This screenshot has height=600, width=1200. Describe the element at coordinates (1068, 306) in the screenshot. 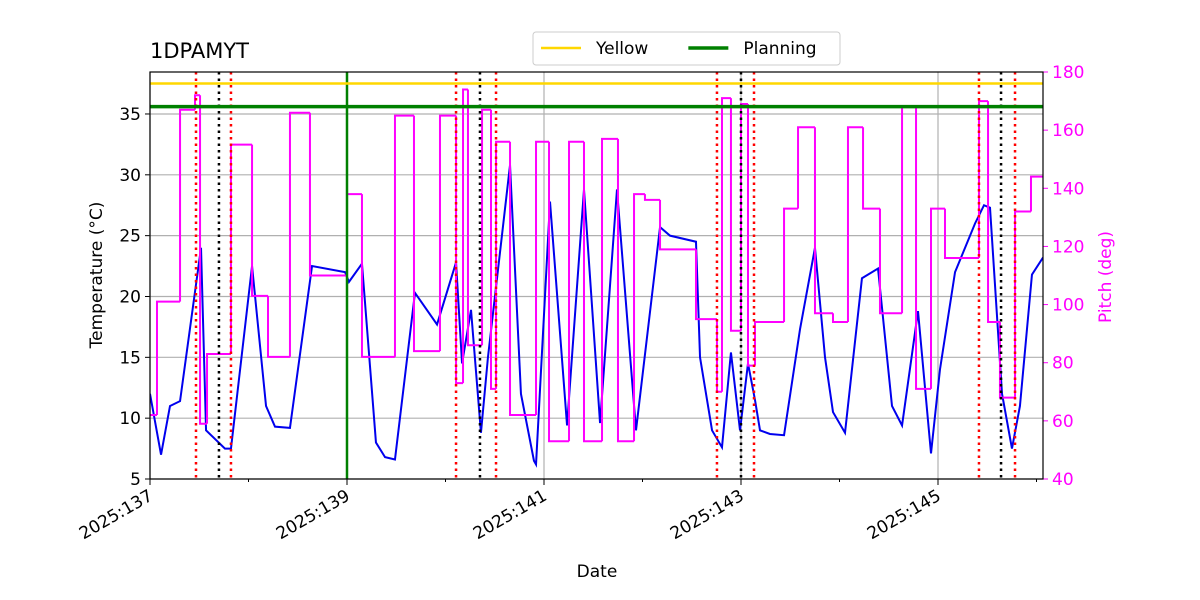

I see `y2-tick-label: 100` at that location.